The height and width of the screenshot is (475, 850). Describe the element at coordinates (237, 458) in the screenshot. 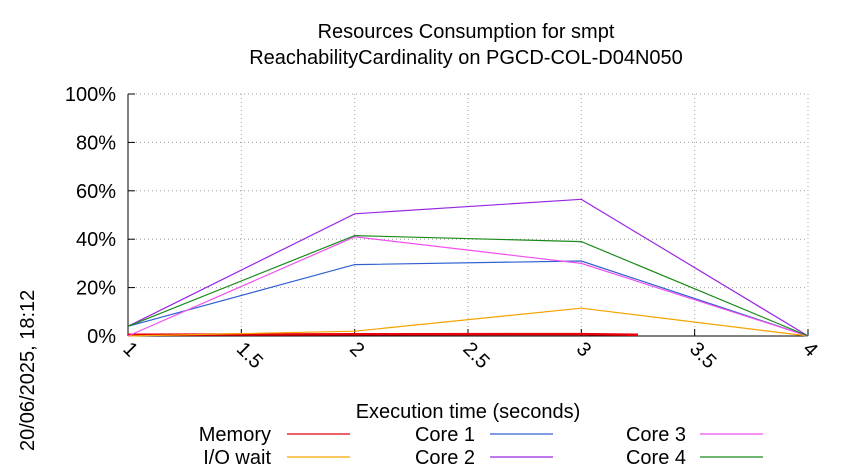

I see `legend-label-i-o-wait: I/O wait` at that location.